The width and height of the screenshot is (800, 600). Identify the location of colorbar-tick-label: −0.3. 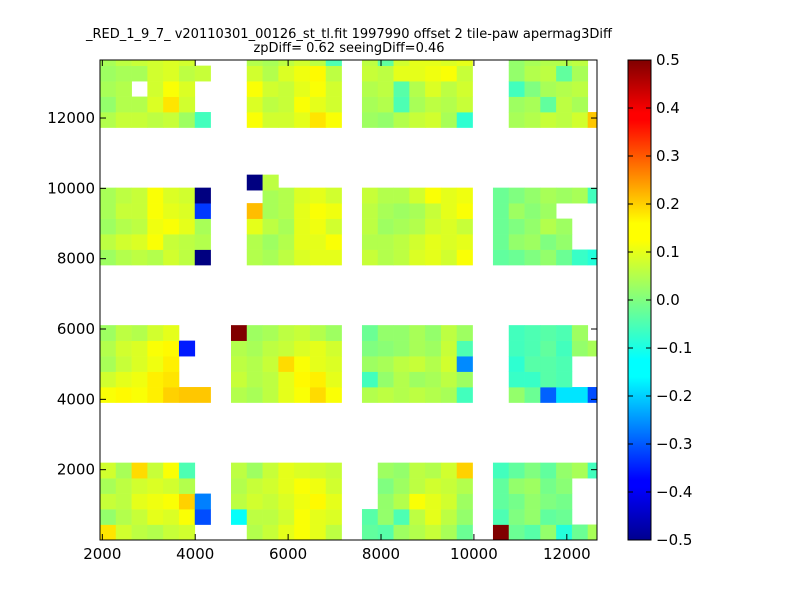
(674, 444).